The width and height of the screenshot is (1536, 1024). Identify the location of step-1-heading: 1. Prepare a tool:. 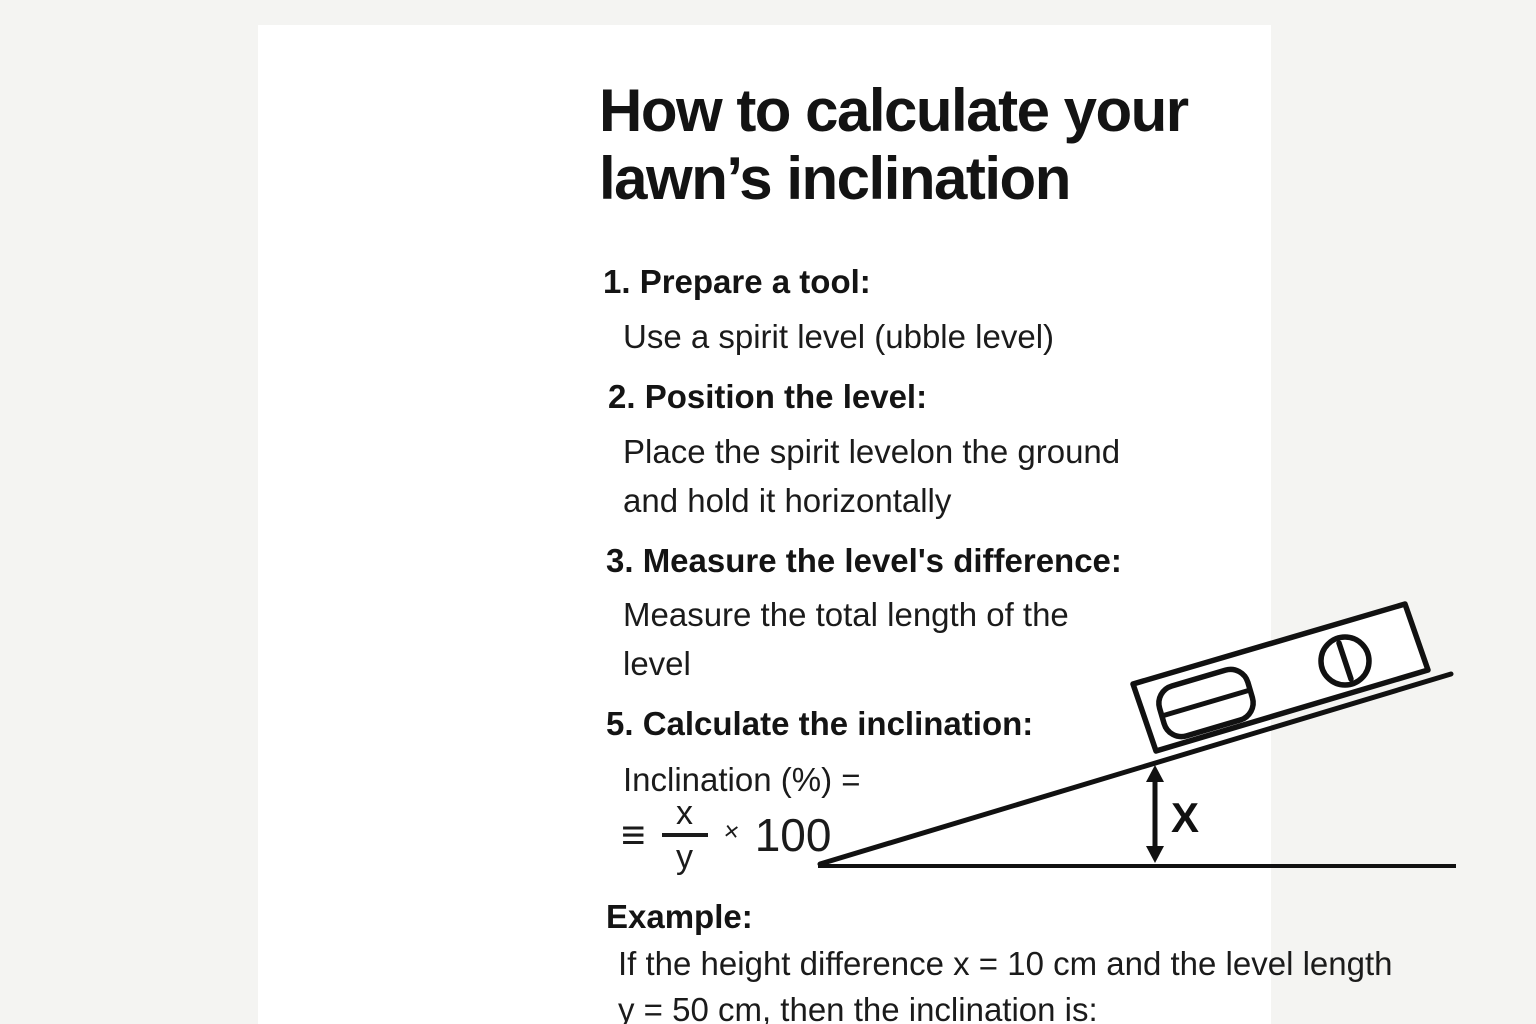
(737, 281).